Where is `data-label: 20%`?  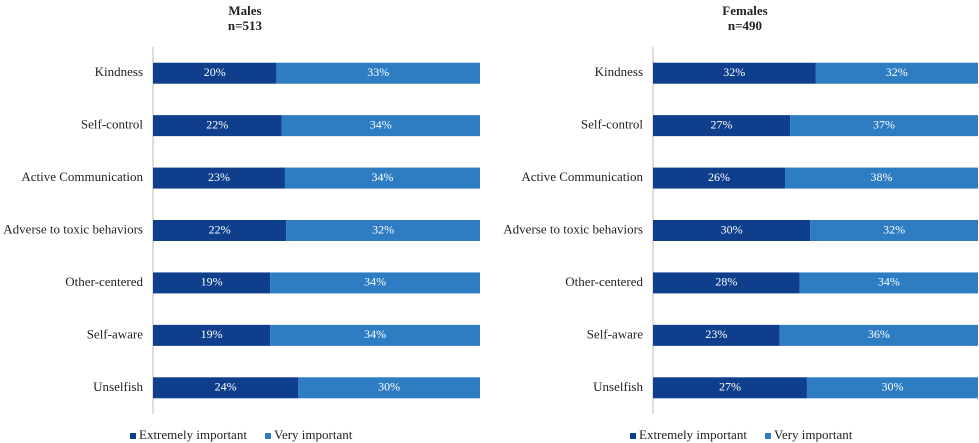
data-label: 20% is located at coordinates (215, 72).